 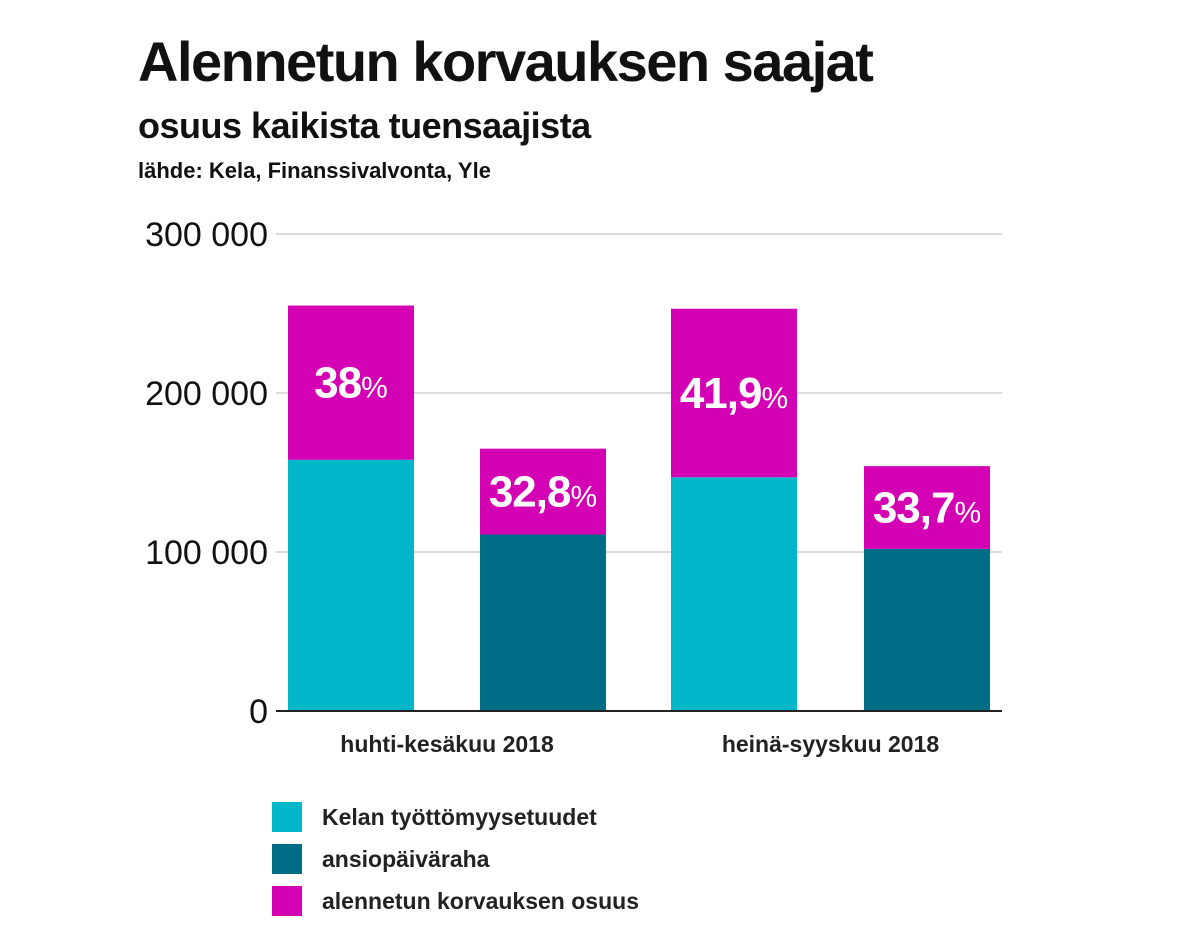 I want to click on y-tick-label: 300 000, so click(x=206, y=235).